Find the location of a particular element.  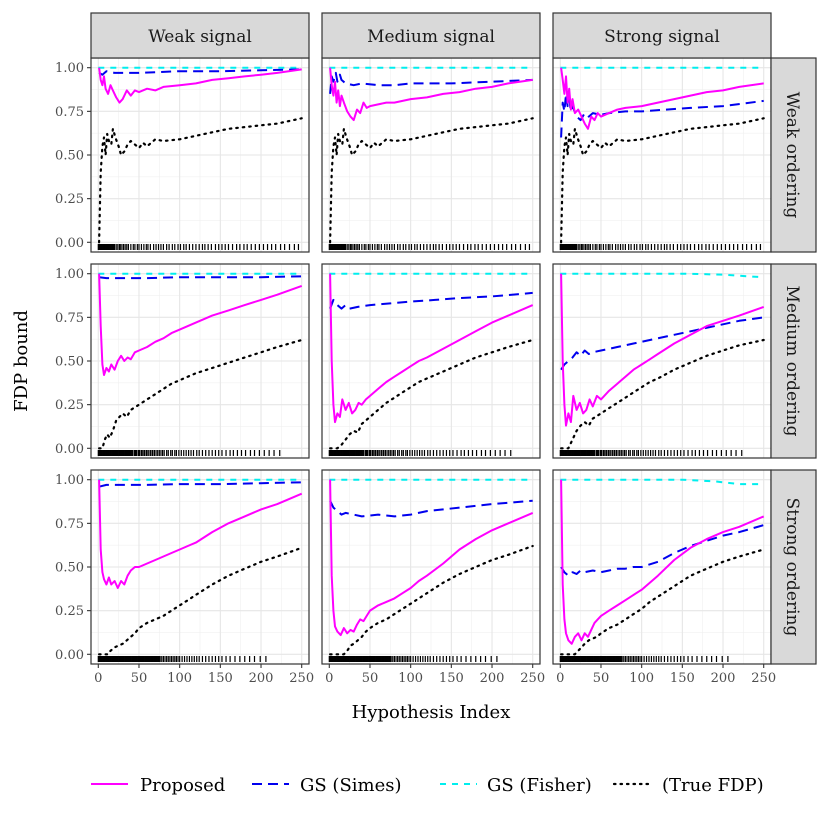

series-line-fisher is located at coordinates (662, 275).